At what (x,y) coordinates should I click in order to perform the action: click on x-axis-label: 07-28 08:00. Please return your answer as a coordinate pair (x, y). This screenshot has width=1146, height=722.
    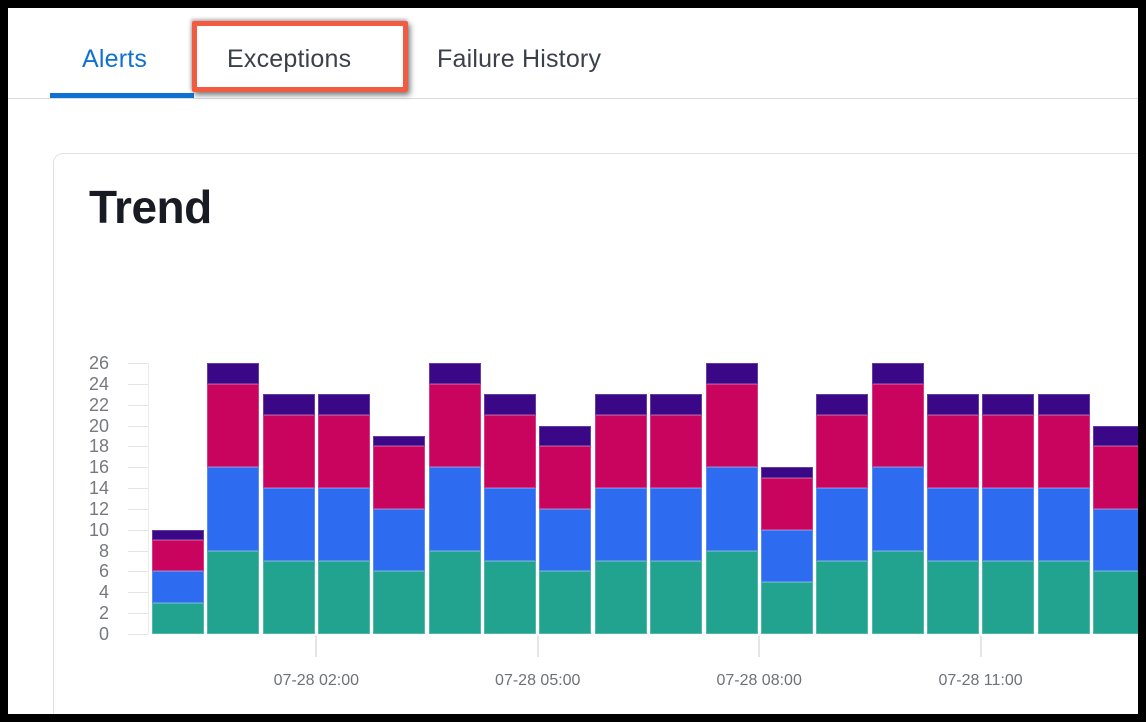
    Looking at the image, I should click on (759, 680).